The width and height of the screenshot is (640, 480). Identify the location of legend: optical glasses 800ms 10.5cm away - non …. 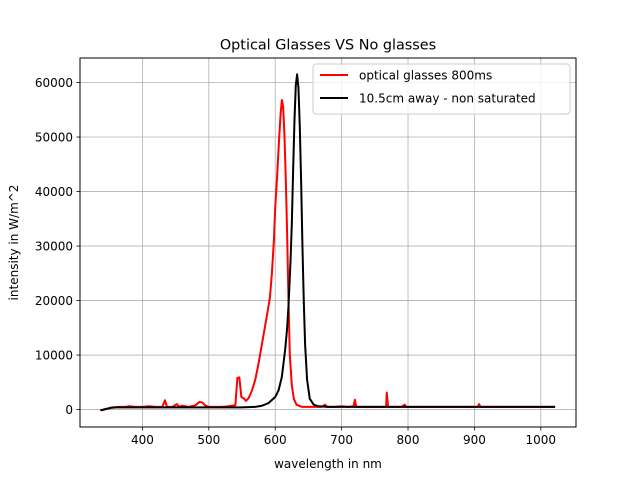
(441, 89).